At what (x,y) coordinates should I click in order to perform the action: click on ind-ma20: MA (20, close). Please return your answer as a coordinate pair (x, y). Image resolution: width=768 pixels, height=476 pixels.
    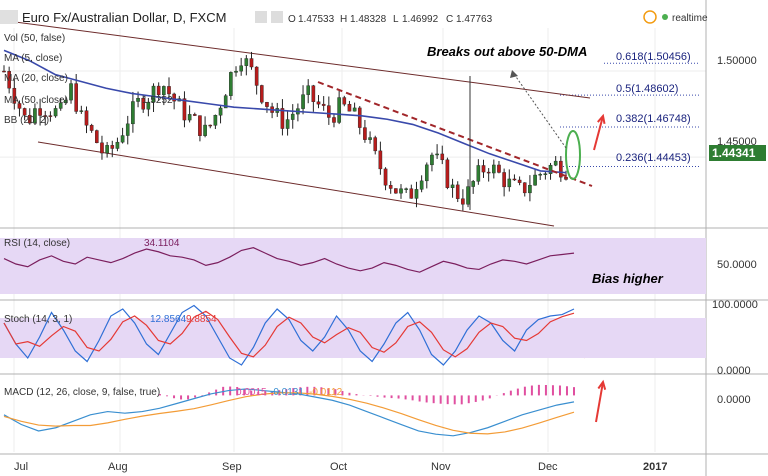
    Looking at the image, I should click on (36, 78).